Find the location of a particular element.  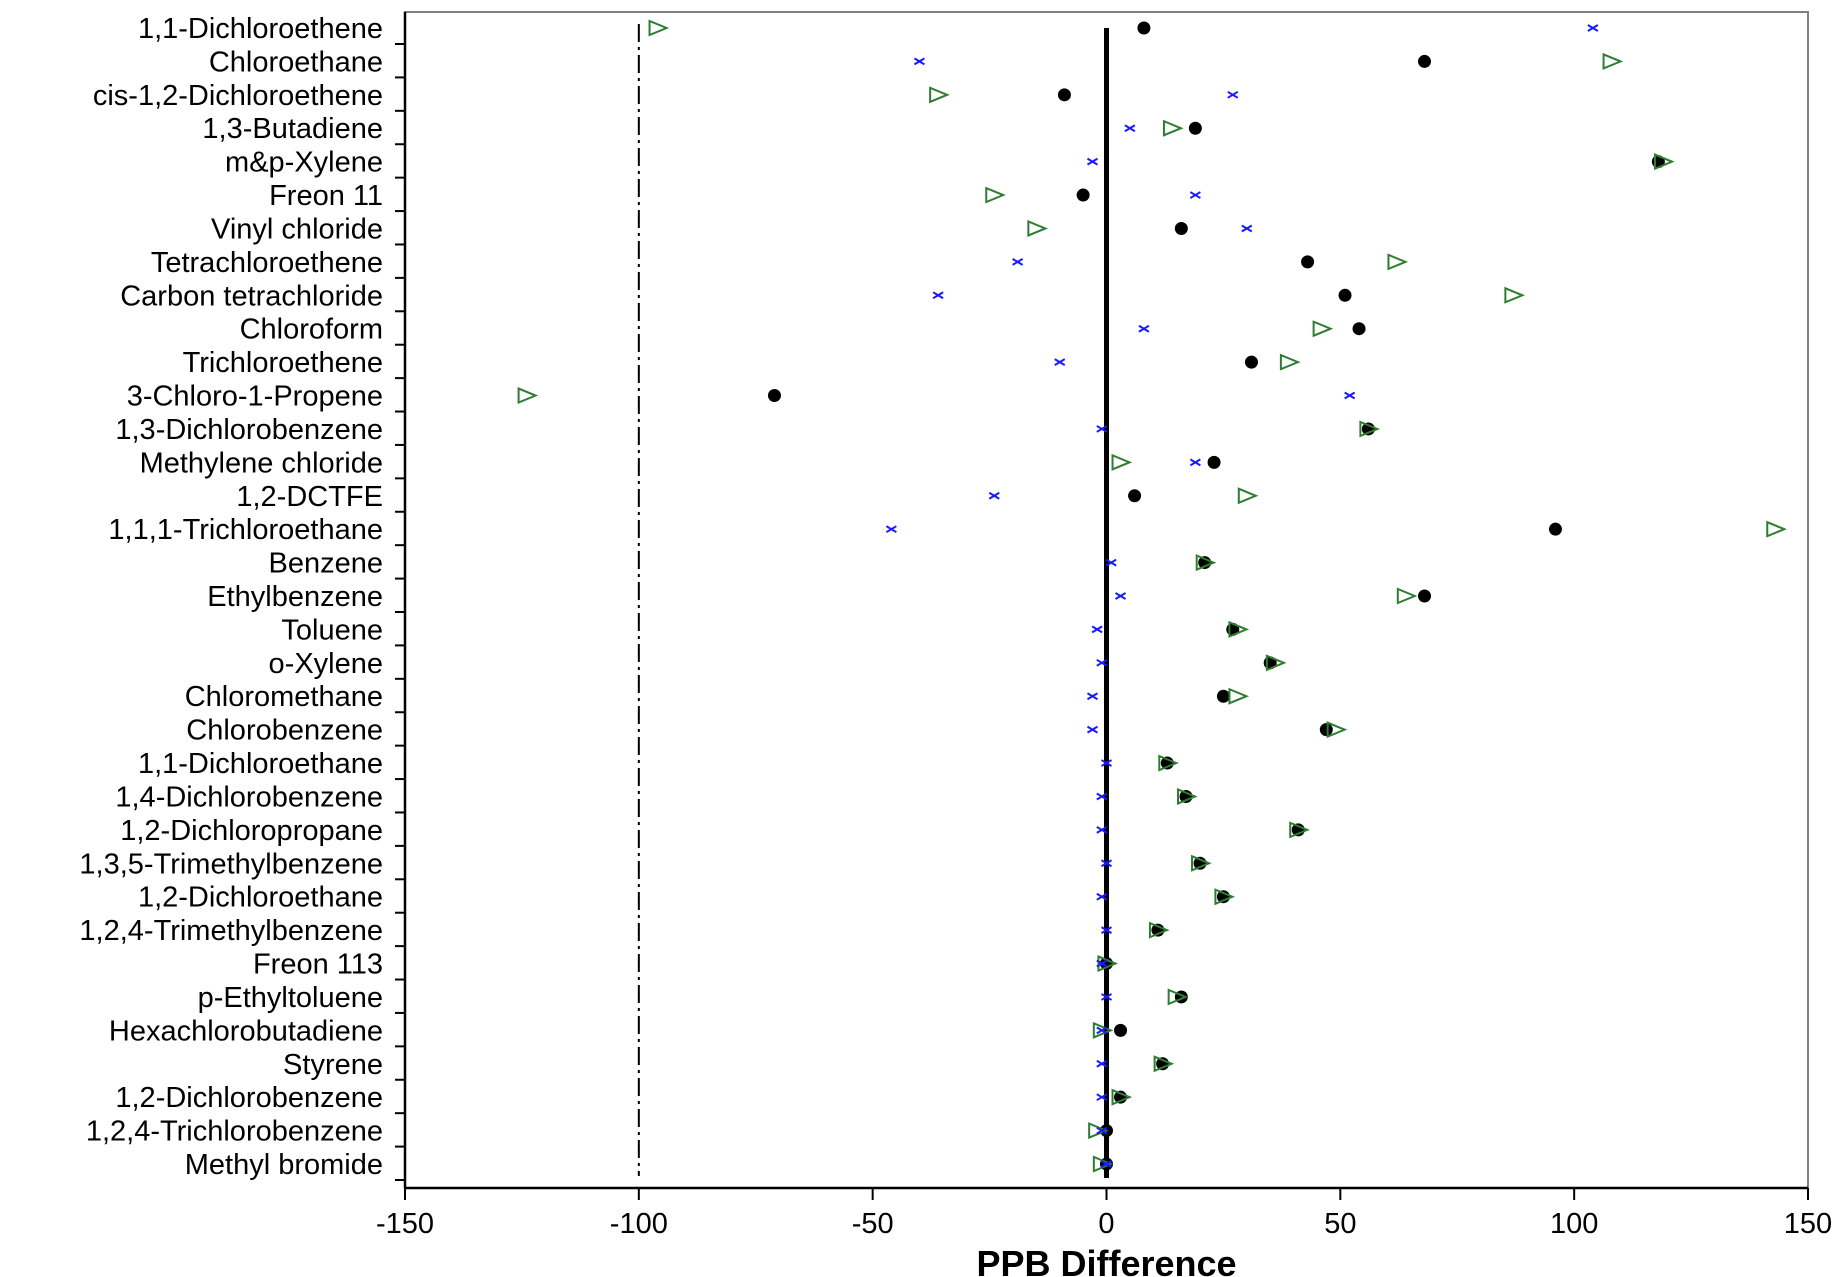

category-label: Chloroform is located at coordinates (311, 330).